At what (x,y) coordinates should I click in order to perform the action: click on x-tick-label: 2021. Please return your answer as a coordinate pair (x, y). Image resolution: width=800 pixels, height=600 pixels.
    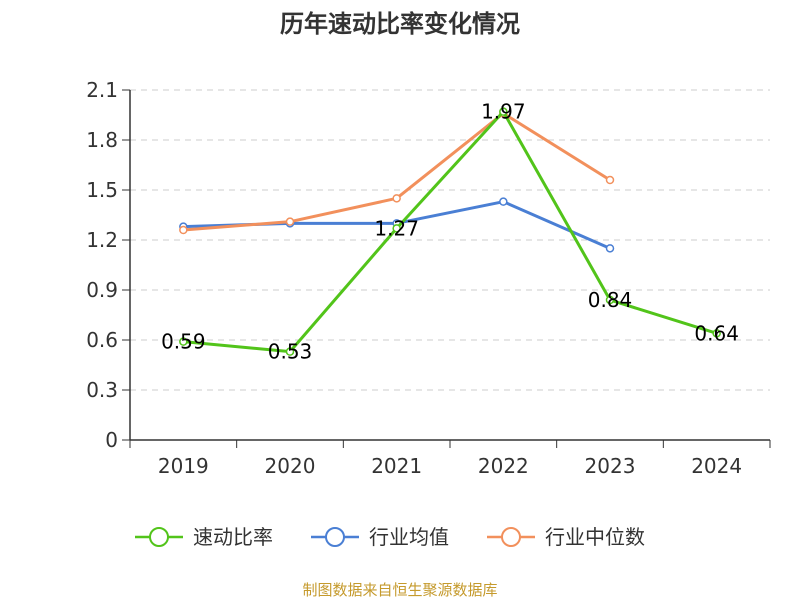
    Looking at the image, I should click on (396, 466).